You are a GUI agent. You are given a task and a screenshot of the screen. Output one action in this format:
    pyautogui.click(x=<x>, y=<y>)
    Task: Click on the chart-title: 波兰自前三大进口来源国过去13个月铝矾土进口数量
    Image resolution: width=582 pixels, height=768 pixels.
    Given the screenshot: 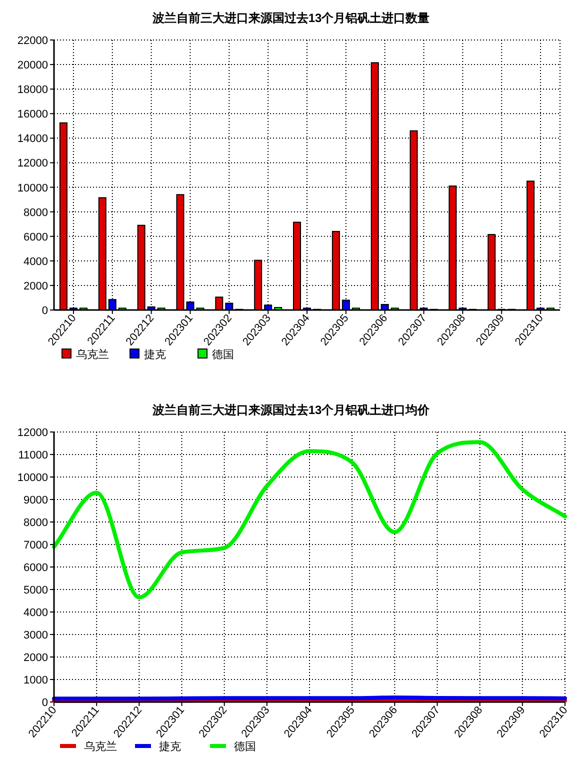 What is the action you would take?
    pyautogui.click(x=290, y=18)
    